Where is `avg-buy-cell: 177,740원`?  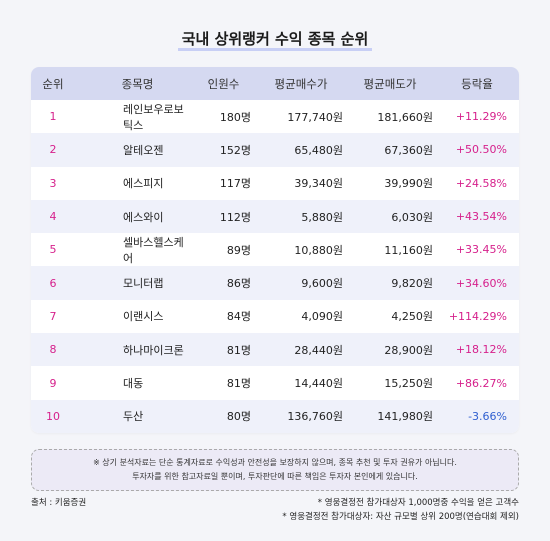
avg-buy-cell: 177,740원 is located at coordinates (315, 117).